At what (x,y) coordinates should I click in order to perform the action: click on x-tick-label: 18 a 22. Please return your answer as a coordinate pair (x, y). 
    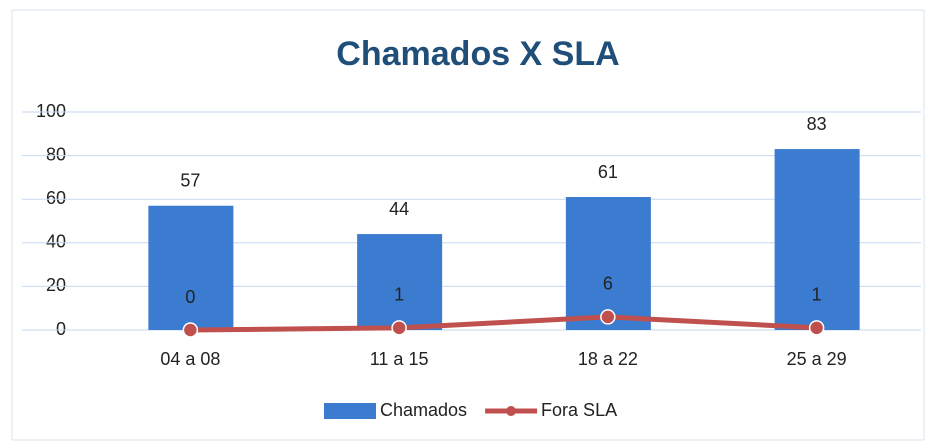
    Looking at the image, I should click on (608, 359).